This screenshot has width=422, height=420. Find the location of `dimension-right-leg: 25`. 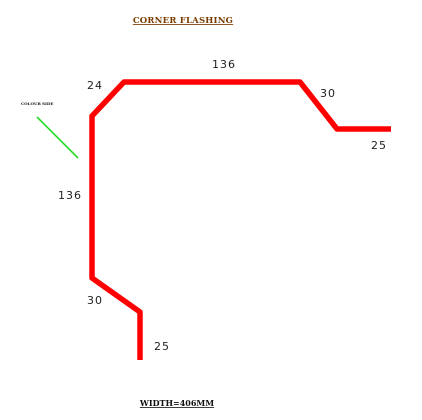

dimension-right-leg: 25 is located at coordinates (379, 145).